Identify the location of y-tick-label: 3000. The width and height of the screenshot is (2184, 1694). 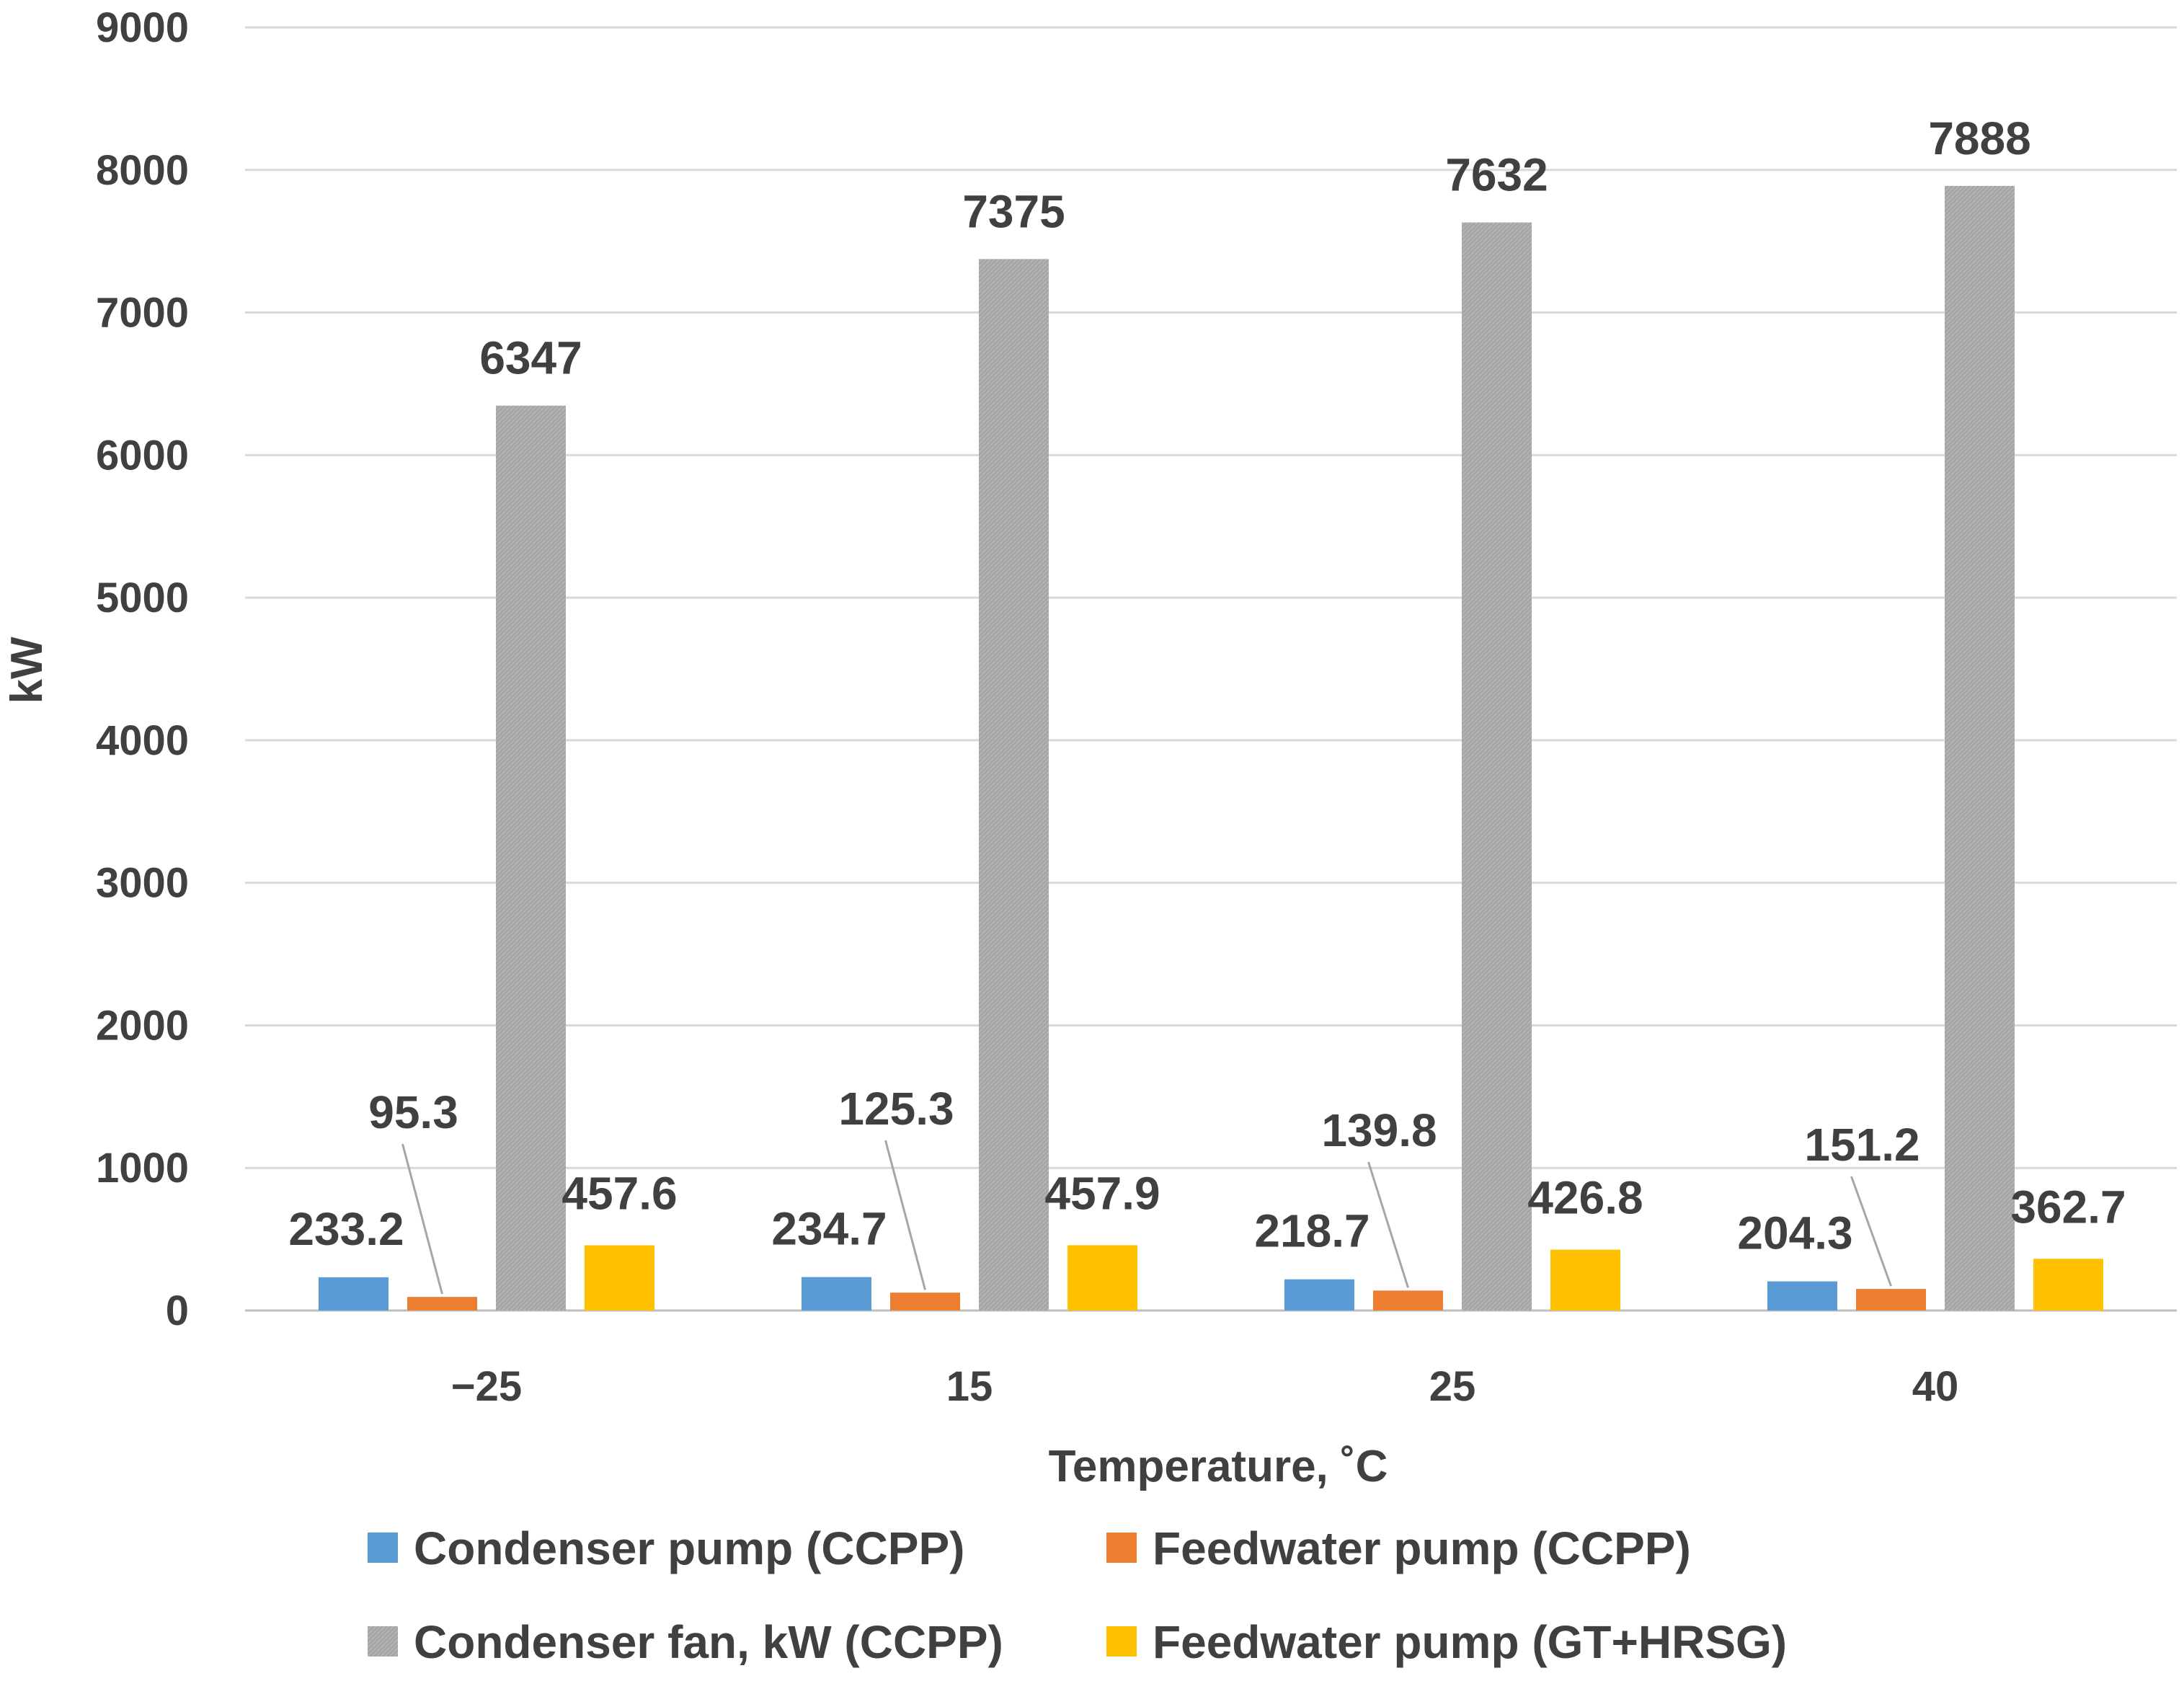
(142, 883).